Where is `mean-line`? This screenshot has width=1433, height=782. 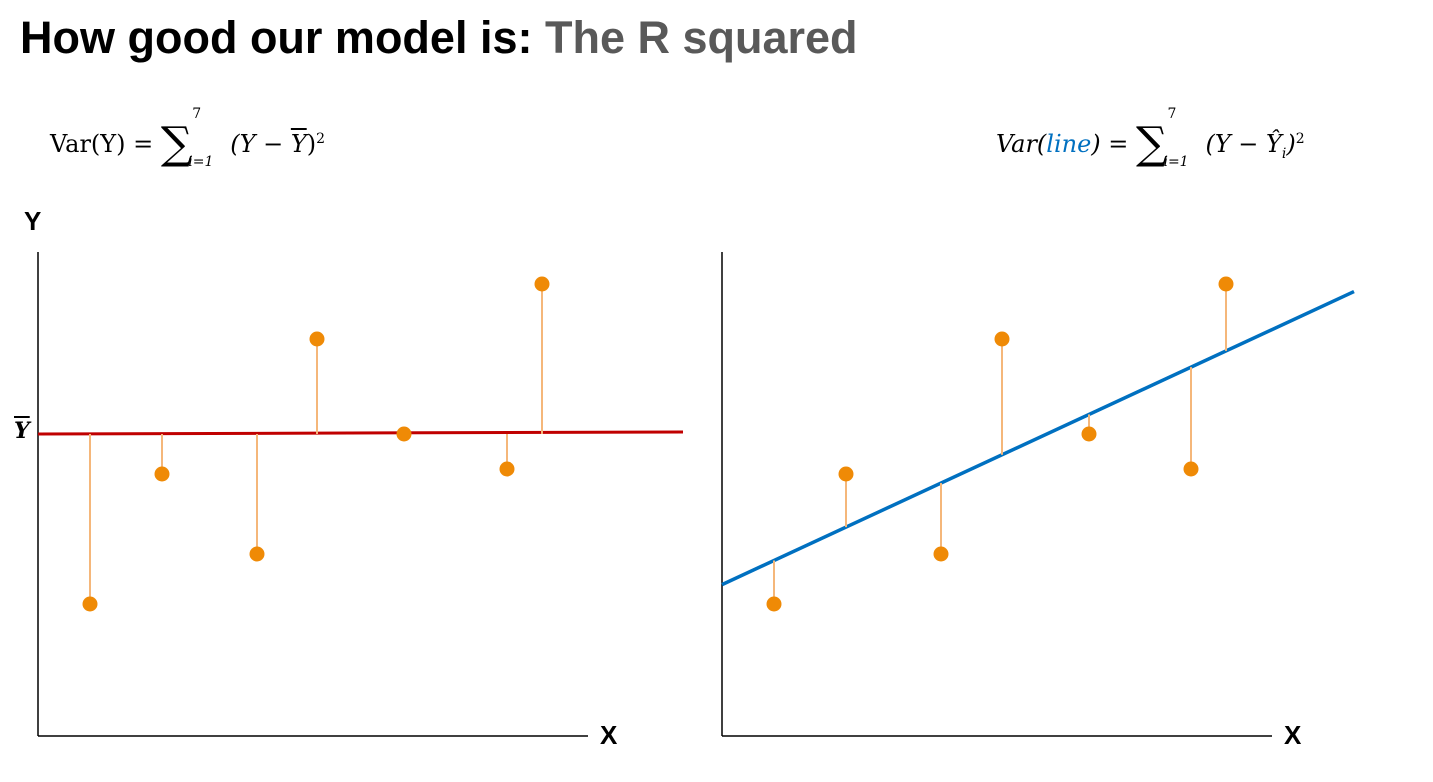
mean-line is located at coordinates (360, 433).